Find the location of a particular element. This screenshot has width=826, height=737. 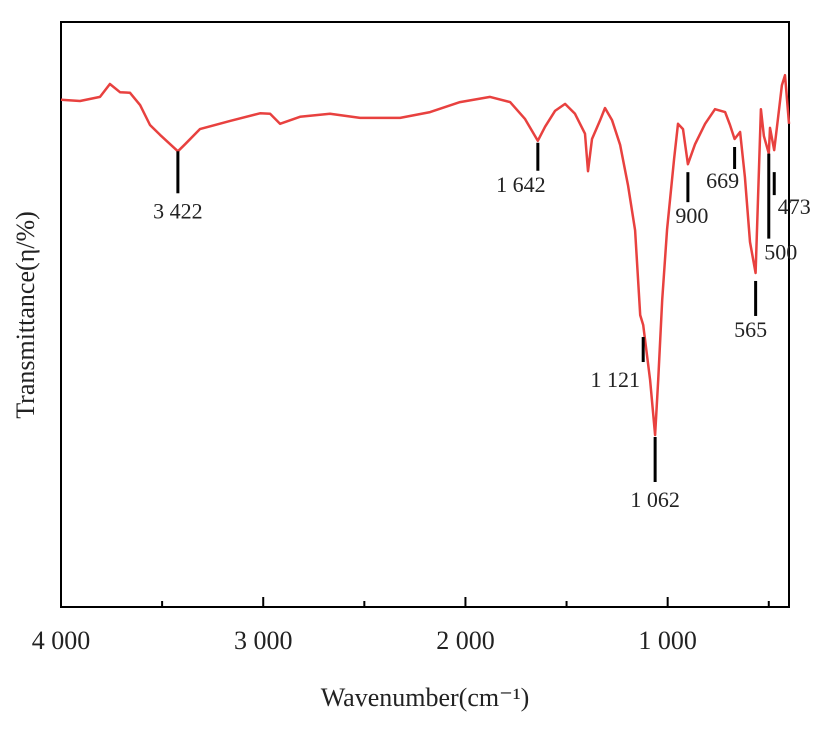

peak-label: 669 is located at coordinates (722, 180).